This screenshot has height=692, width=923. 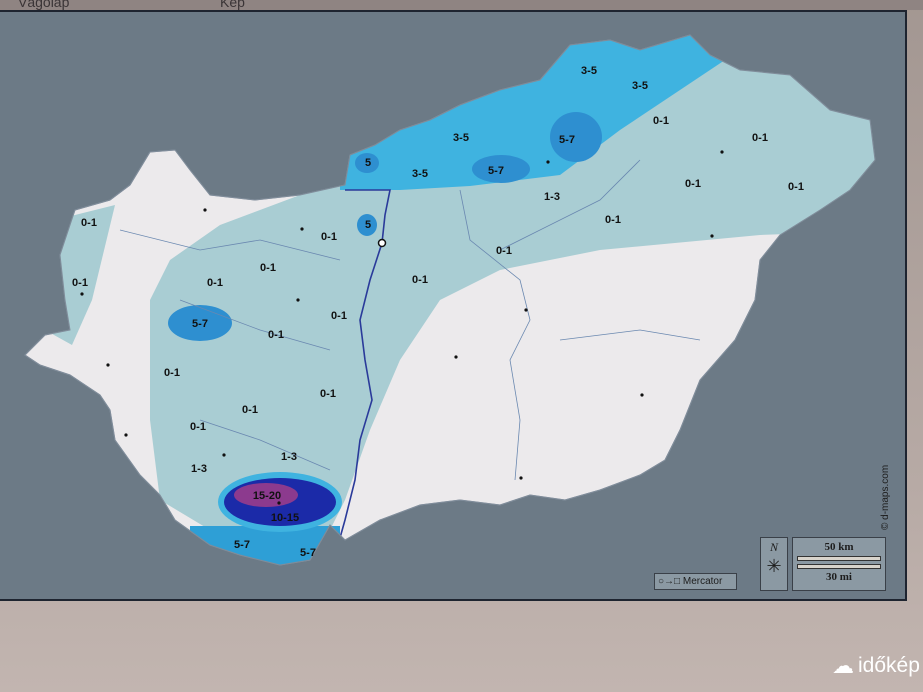 What do you see at coordinates (265, 545) in the screenshot?
I see `zone-5-7-south` at bounding box center [265, 545].